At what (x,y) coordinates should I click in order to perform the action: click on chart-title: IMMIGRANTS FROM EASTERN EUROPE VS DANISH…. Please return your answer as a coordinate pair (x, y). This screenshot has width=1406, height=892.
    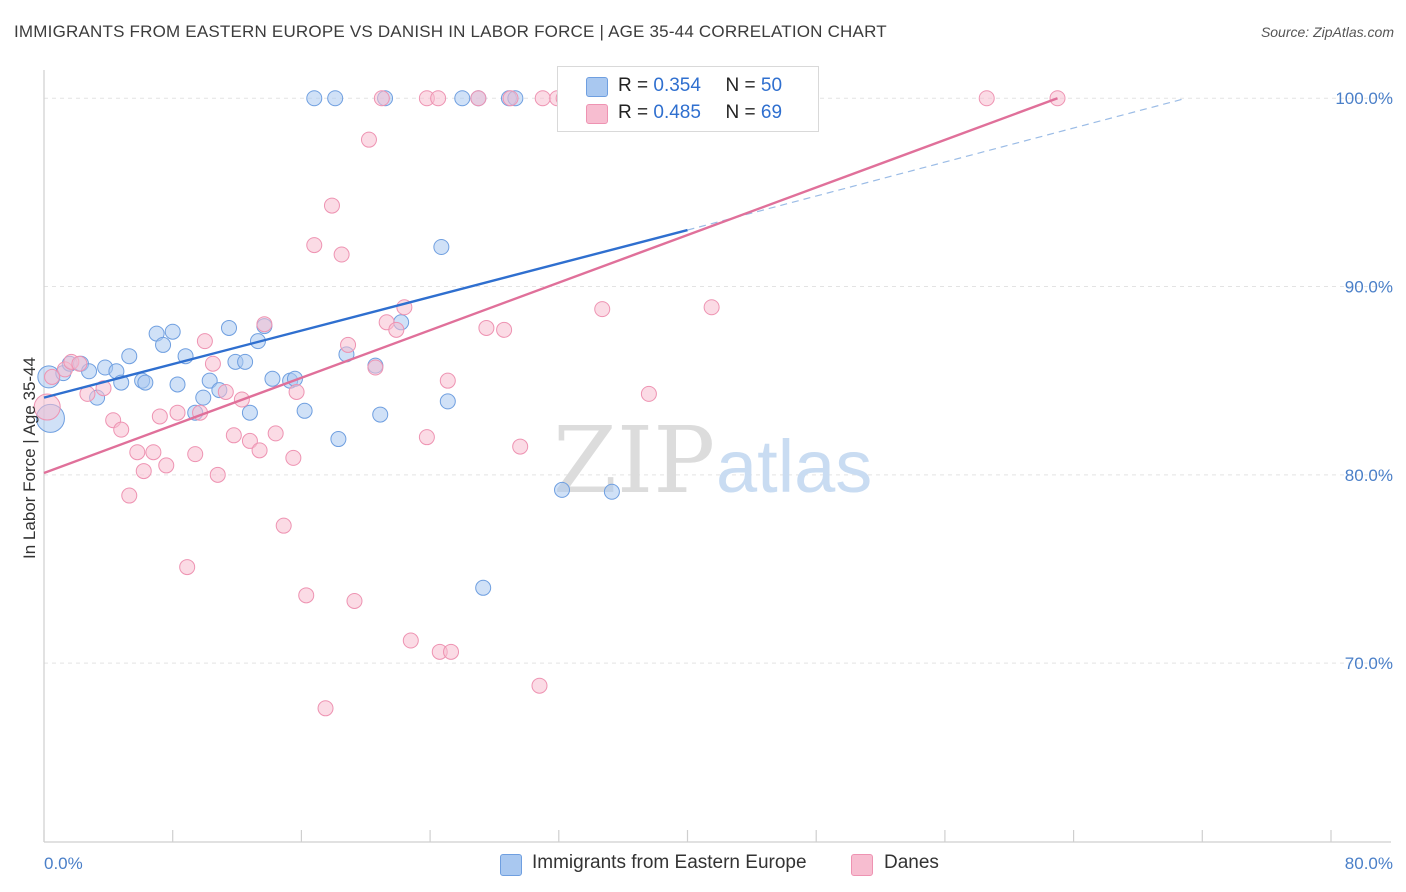
    Looking at the image, I should click on (450, 31).